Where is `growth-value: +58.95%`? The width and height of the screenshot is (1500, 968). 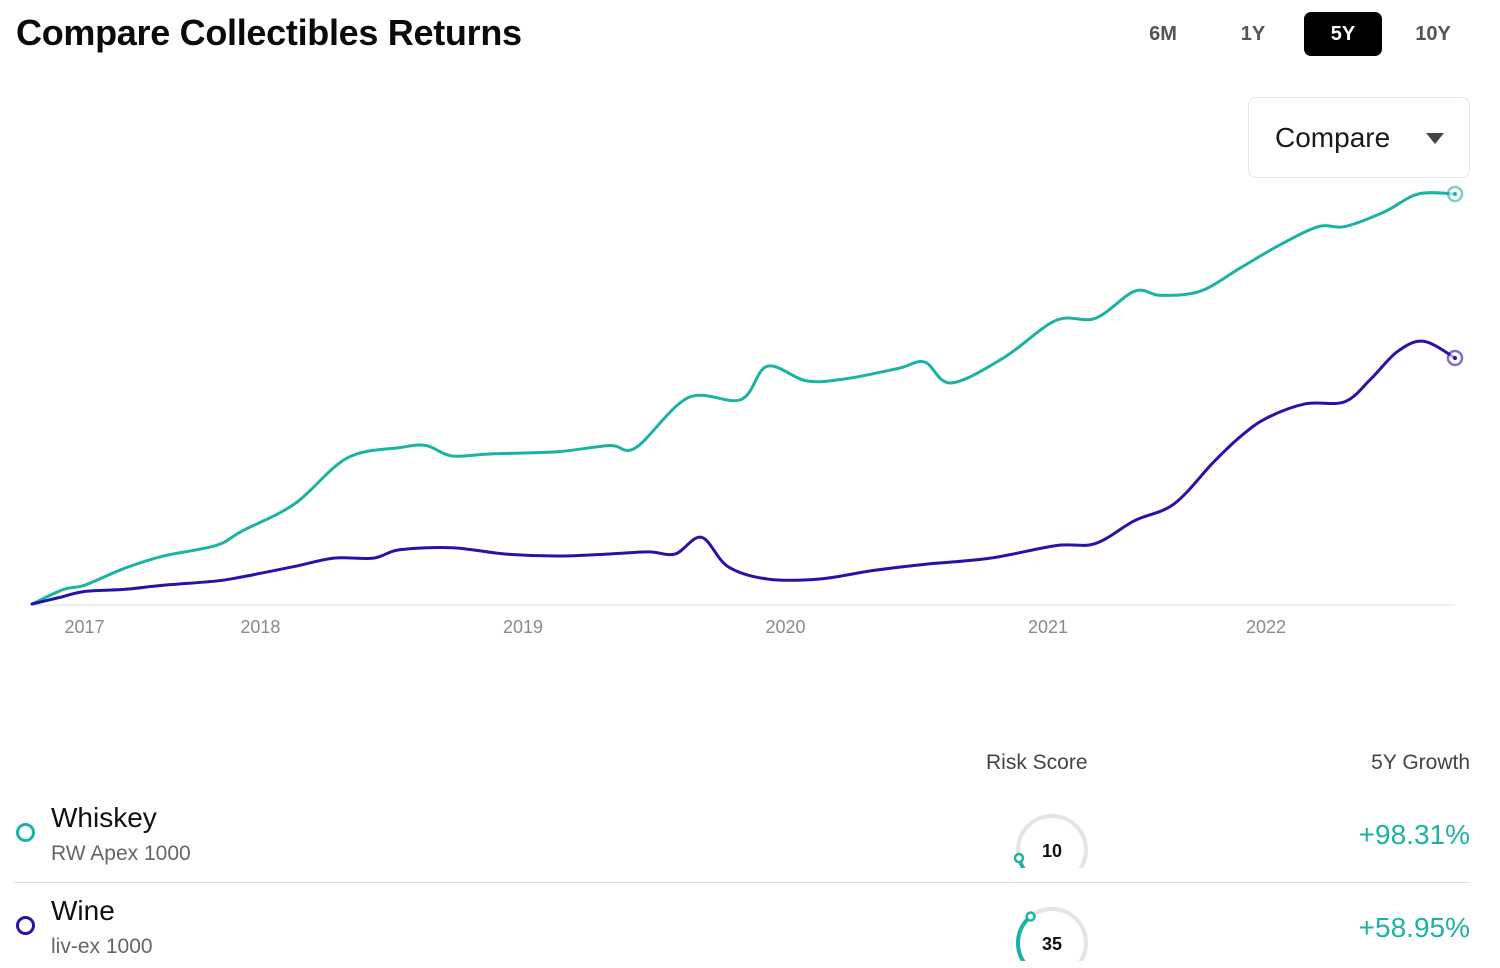
growth-value: +58.95% is located at coordinates (1414, 927).